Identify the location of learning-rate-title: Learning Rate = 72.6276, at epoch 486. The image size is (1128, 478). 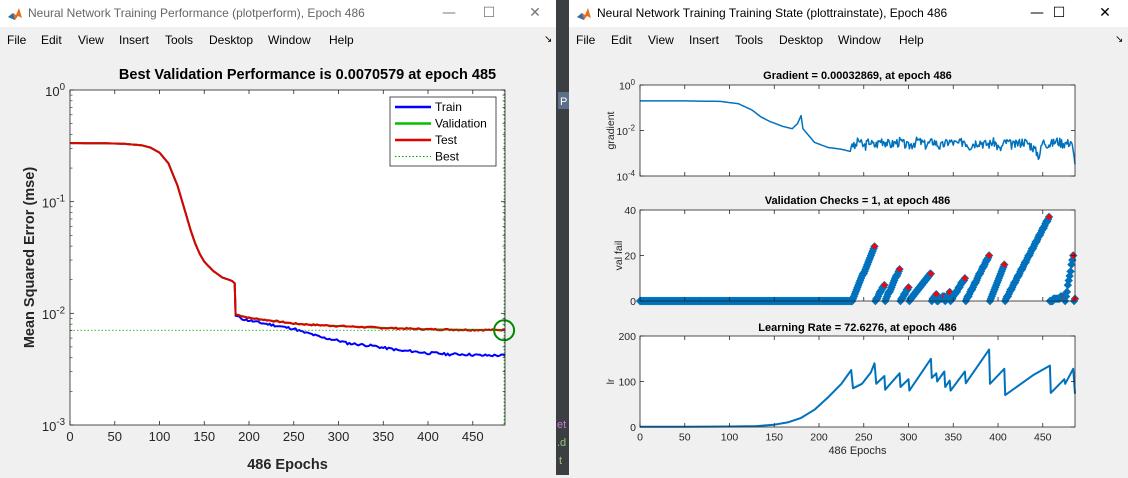
(857, 328).